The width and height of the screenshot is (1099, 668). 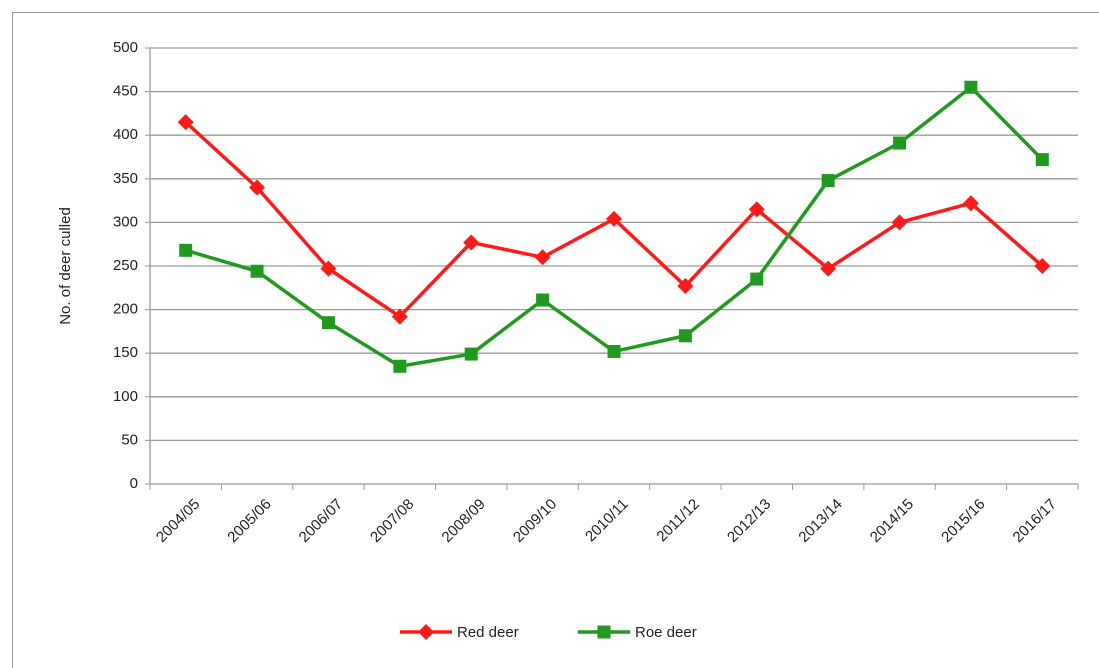 I want to click on legend-label: Red deer, so click(x=488, y=632).